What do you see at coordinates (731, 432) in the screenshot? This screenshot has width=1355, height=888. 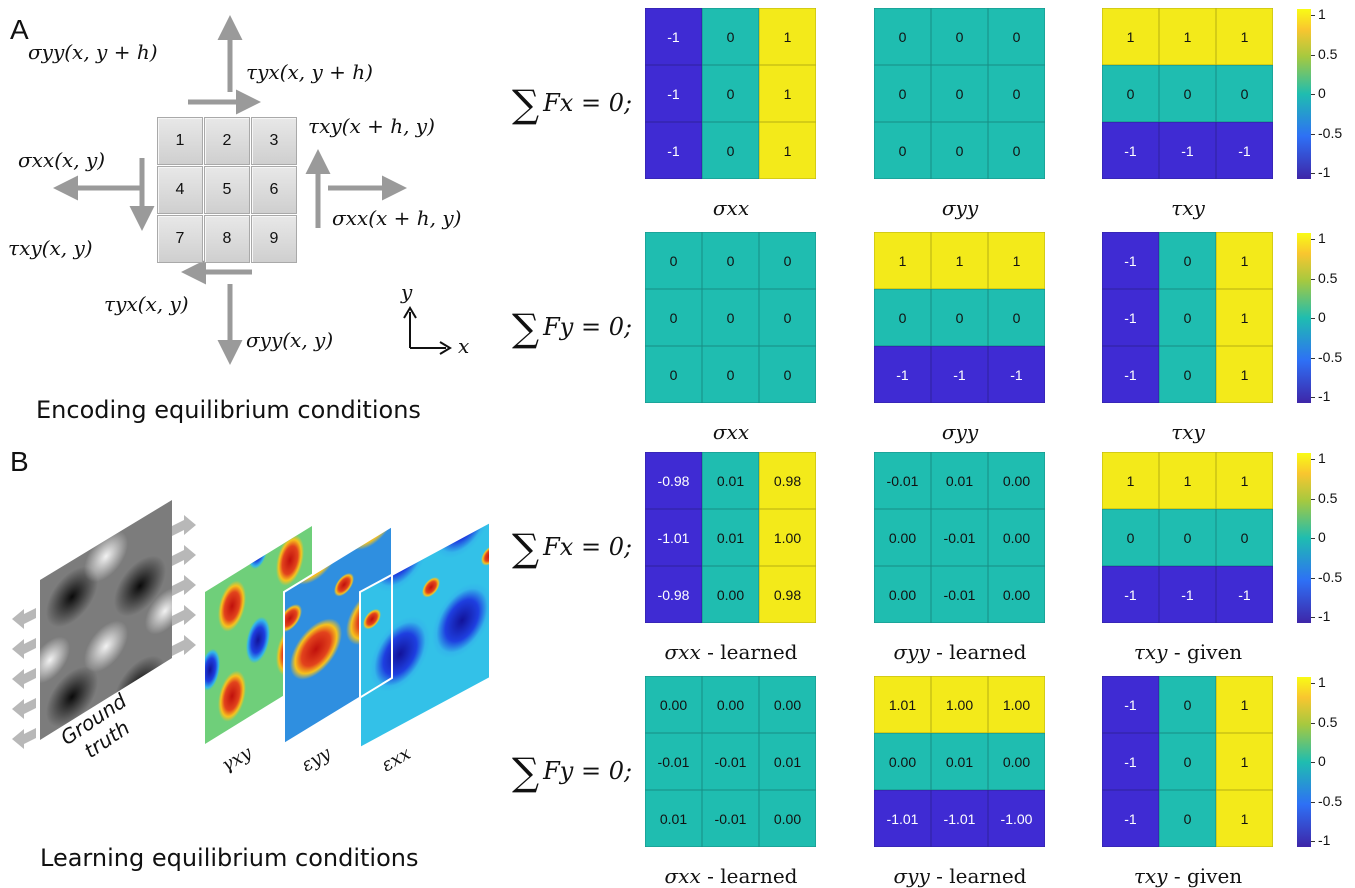 I see `matrix-label: σxx` at bounding box center [731, 432].